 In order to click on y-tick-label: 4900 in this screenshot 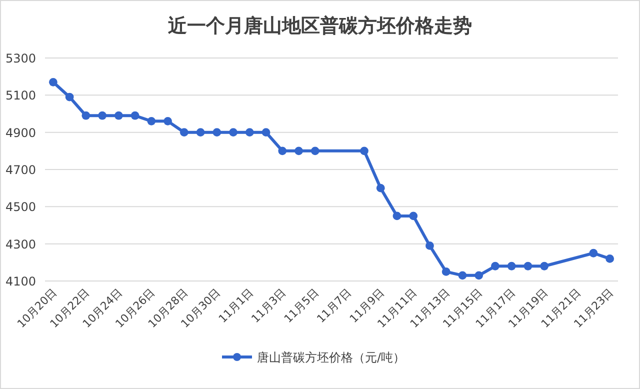, I will do `click(20, 133)`.